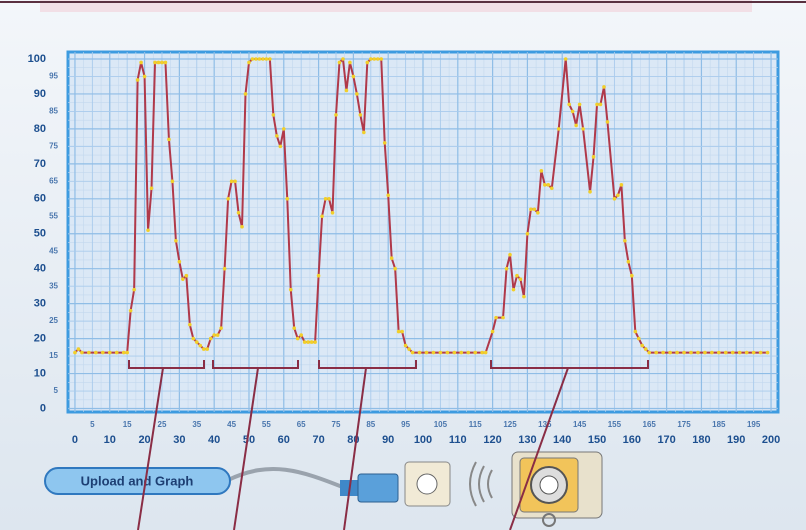 The height and width of the screenshot is (530, 806). What do you see at coordinates (632, 440) in the screenshot?
I see `x-tick-label: 160` at bounding box center [632, 440].